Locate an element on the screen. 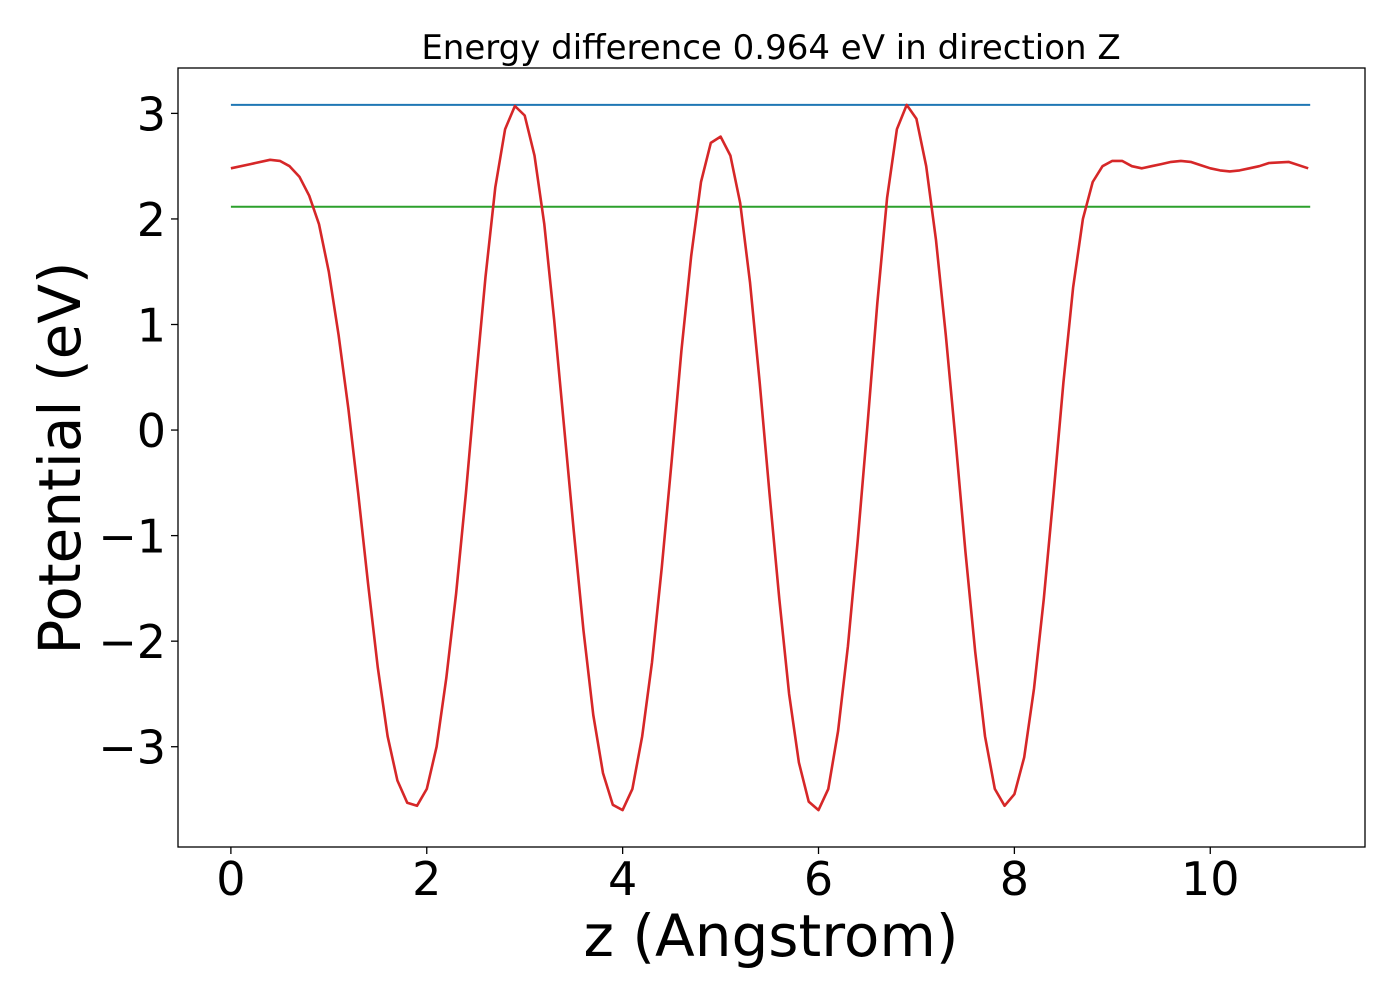 The height and width of the screenshot is (1000, 1400). x-tick-label: 10 is located at coordinates (1210, 879).